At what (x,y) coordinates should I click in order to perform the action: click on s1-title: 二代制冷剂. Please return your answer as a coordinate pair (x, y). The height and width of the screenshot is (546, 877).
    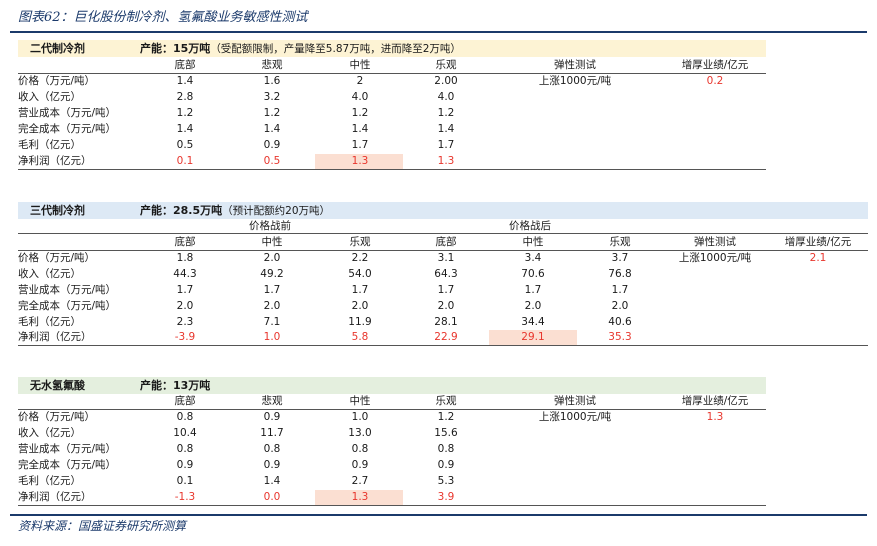
    Looking at the image, I should click on (57, 48).